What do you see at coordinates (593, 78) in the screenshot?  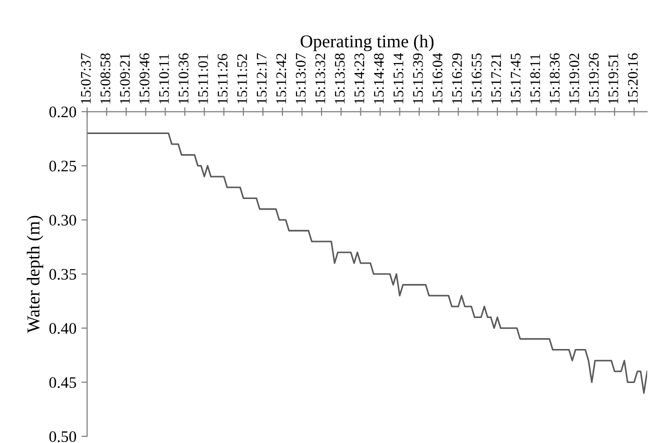 I see `x-tick-label: 15:19:26` at bounding box center [593, 78].